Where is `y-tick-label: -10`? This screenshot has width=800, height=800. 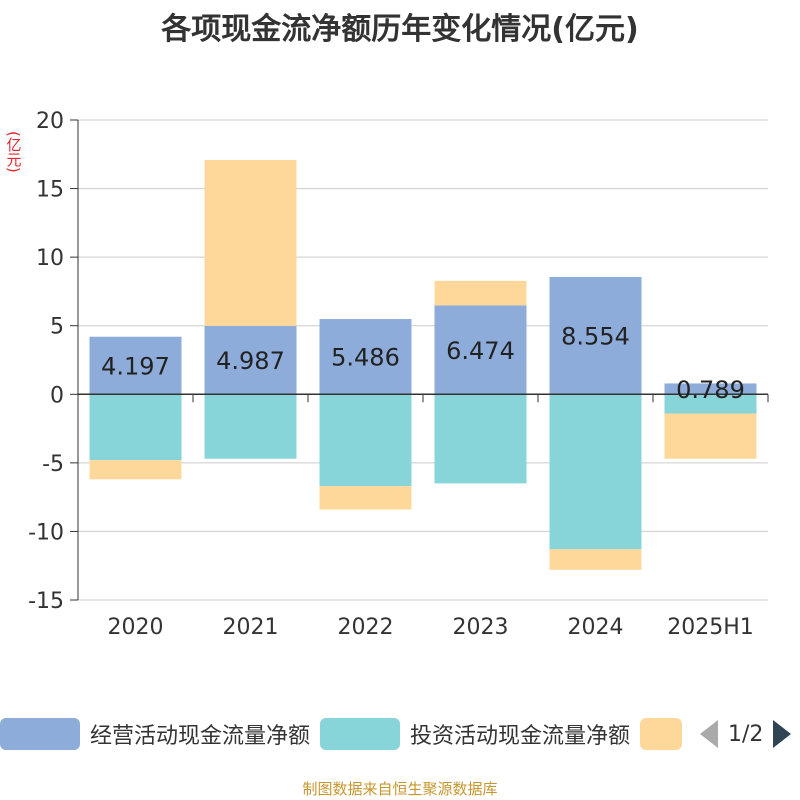 y-tick-label: -10 is located at coordinates (46, 532).